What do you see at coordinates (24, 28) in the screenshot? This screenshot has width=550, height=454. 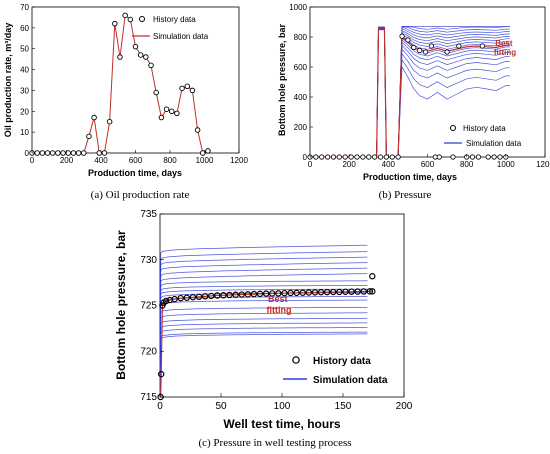 I see `y-tick-label: 60` at bounding box center [24, 28].